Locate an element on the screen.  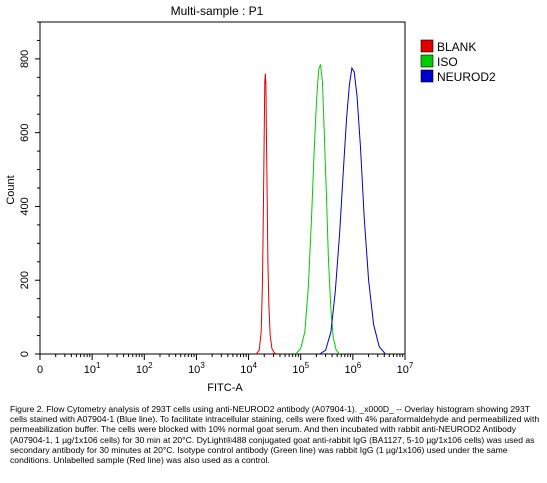
legend-label: NEUROD2 is located at coordinates (466, 77).